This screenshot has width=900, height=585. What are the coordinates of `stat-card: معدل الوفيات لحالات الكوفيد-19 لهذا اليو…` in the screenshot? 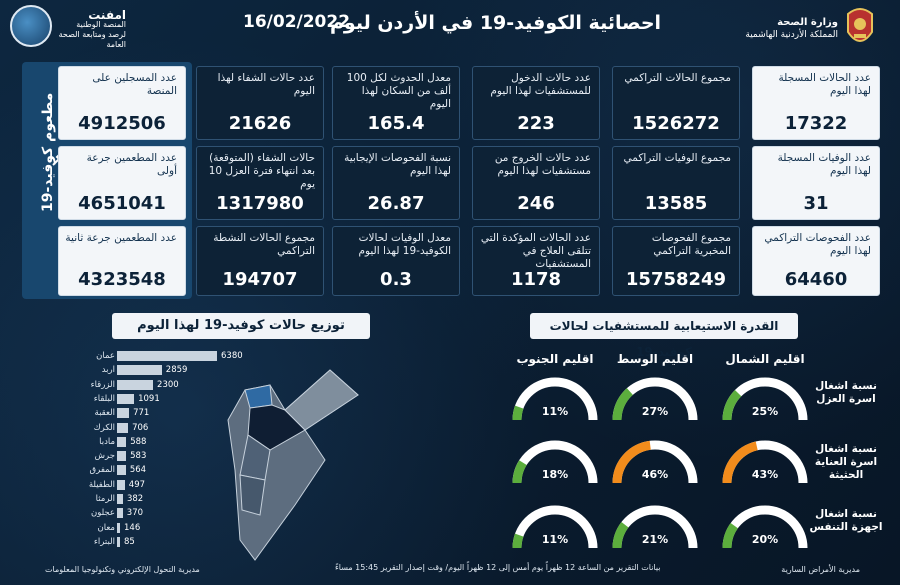 It's located at (396, 261).